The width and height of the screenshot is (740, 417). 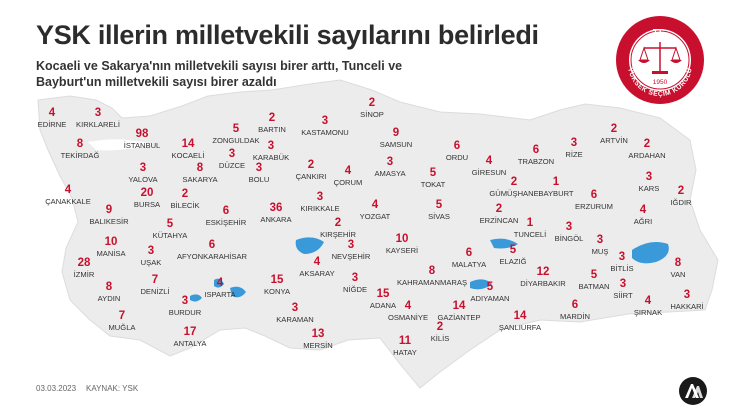 I want to click on province-name: BURSA, so click(x=147, y=204).